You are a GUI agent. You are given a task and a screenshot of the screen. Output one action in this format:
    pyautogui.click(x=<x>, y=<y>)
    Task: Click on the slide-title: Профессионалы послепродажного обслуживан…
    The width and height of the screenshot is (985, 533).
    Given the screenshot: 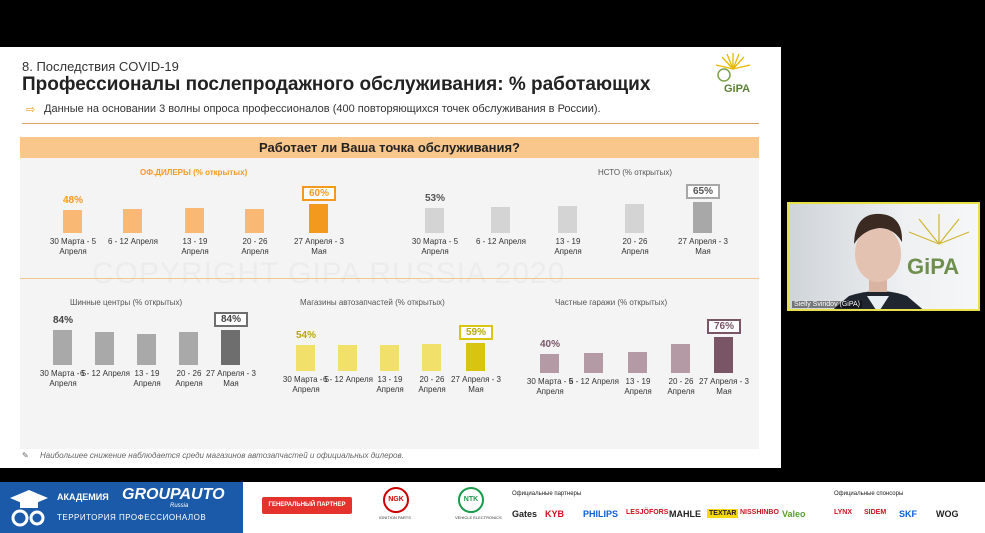 What is the action you would take?
    pyautogui.click(x=336, y=84)
    